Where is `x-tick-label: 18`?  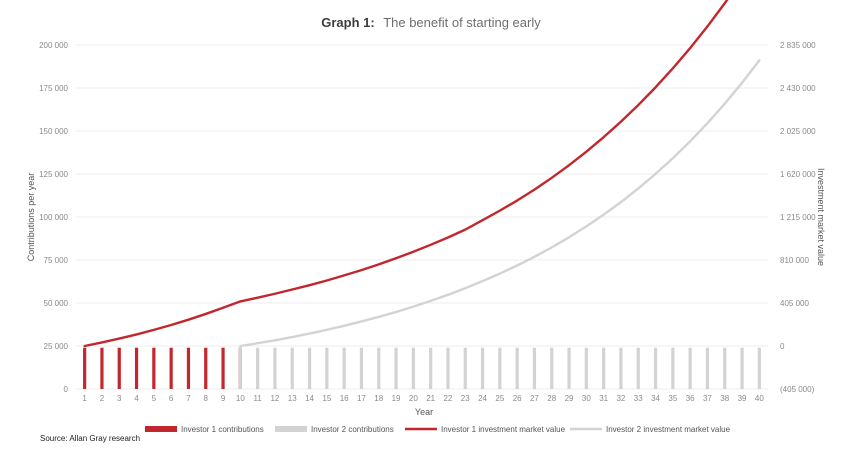 x-tick-label: 18 is located at coordinates (378, 398).